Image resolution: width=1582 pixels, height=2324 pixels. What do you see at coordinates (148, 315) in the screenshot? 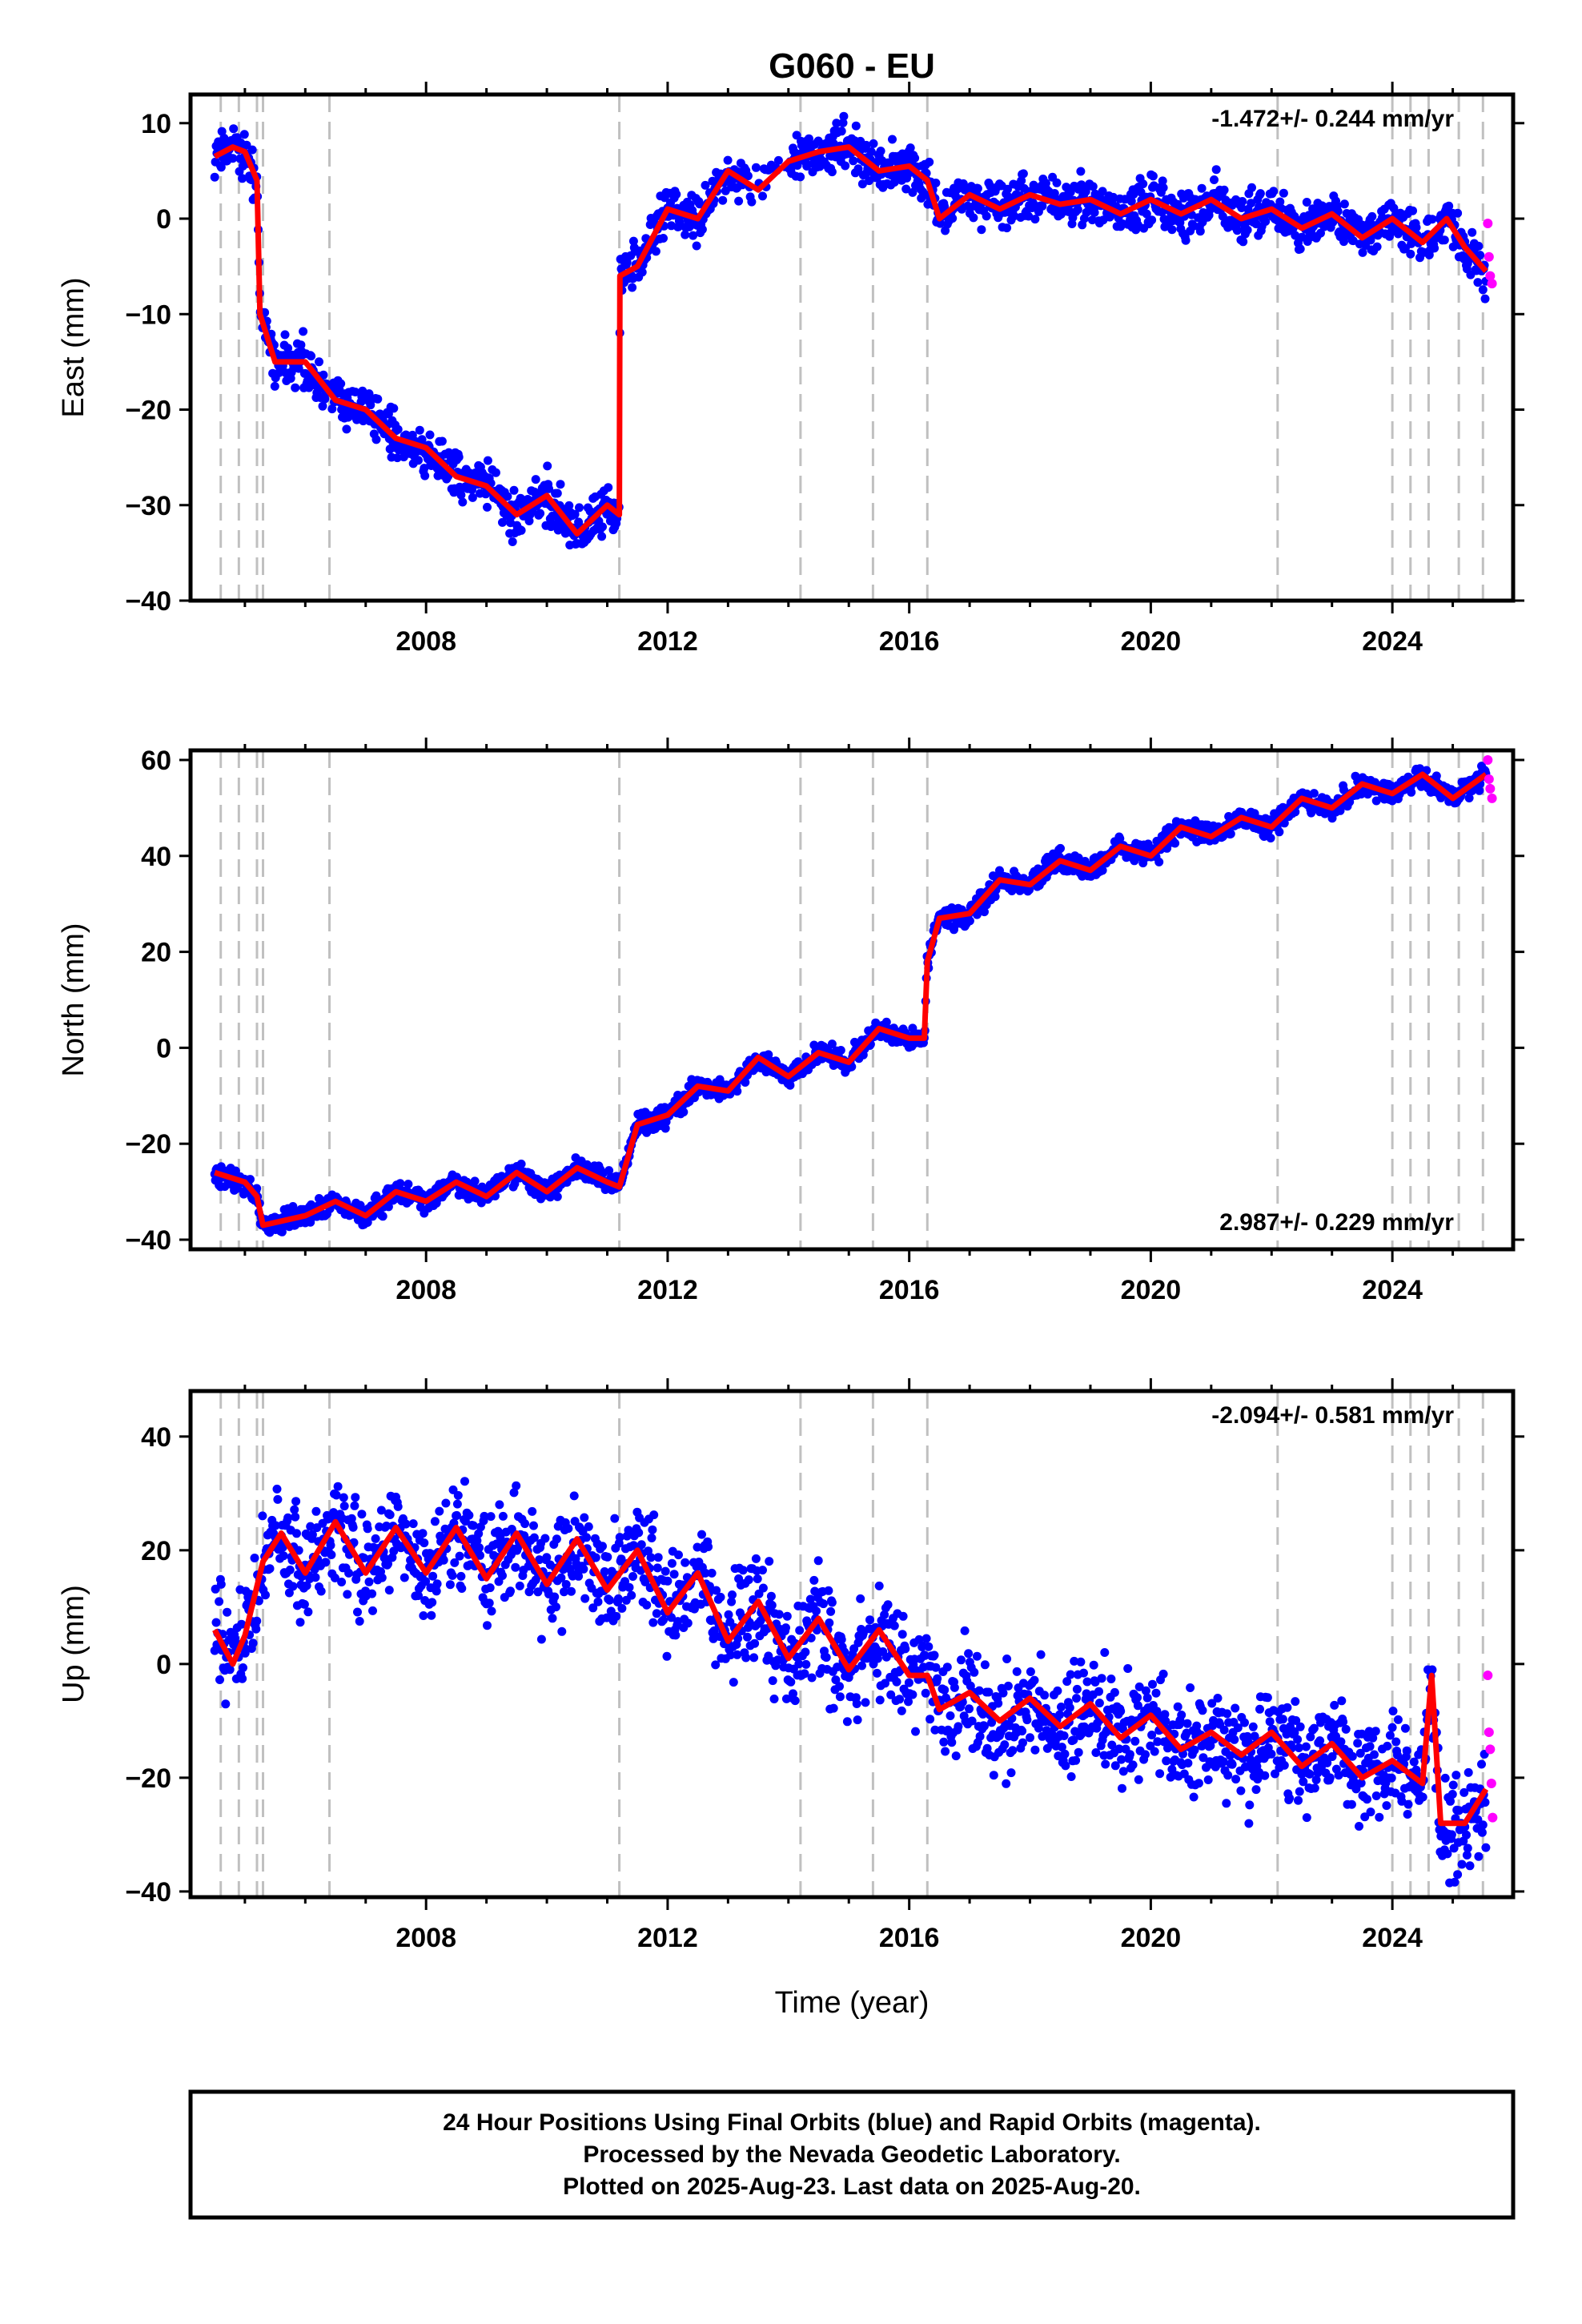
I see `y-tick-label: −10` at bounding box center [148, 315].